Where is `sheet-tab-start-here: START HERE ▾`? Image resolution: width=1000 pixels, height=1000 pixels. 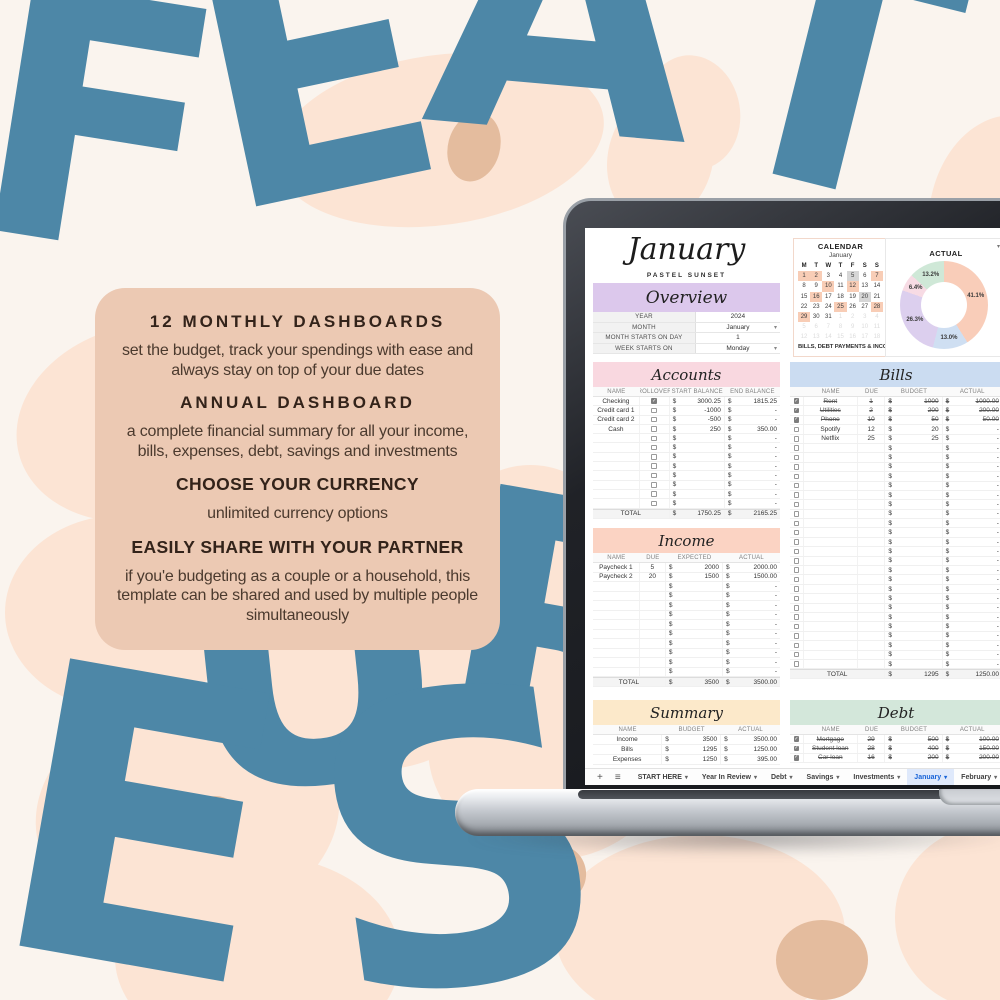
sheet-tab-start-here: START HERE ▾ is located at coordinates (663, 777).